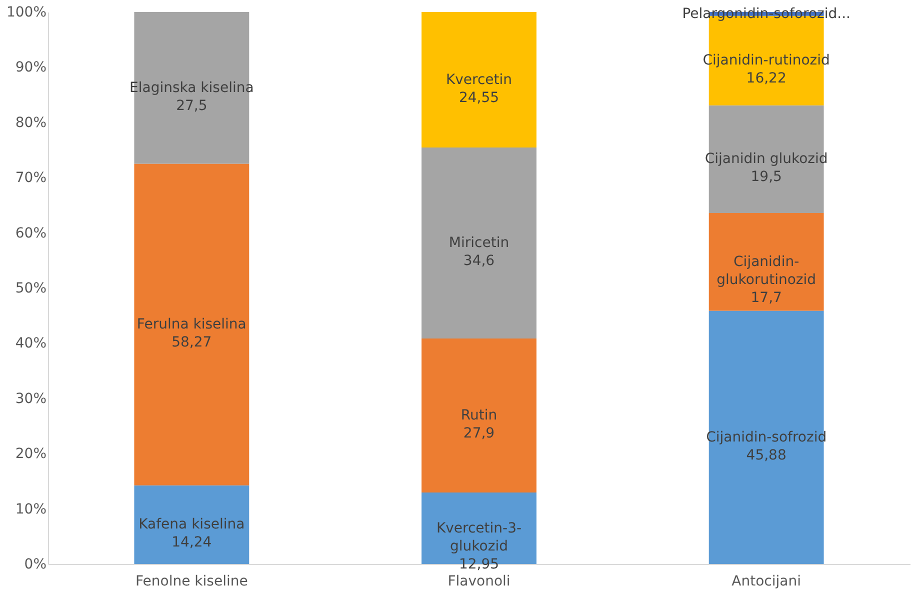  I want to click on data-label: Ferulna kiselina 58,27, so click(191, 333).